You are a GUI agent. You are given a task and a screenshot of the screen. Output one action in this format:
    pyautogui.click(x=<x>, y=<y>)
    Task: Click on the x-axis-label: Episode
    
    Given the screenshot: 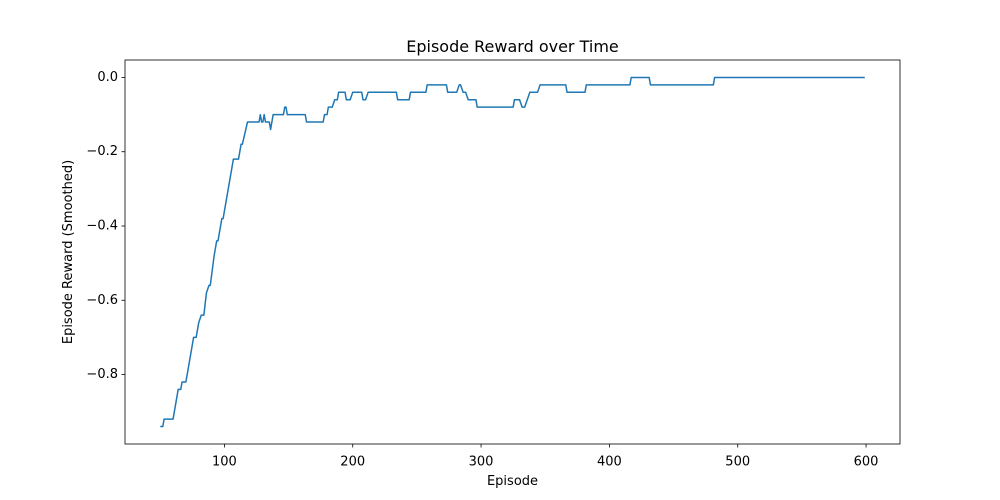 What is the action you would take?
    pyautogui.click(x=512, y=481)
    